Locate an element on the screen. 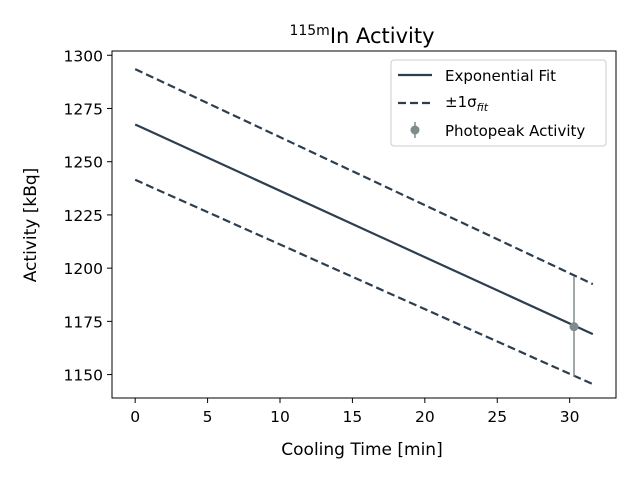 The width and height of the screenshot is (640, 480). x-axis: 0 5 10 15 20 25 30 is located at coordinates (355, 412).